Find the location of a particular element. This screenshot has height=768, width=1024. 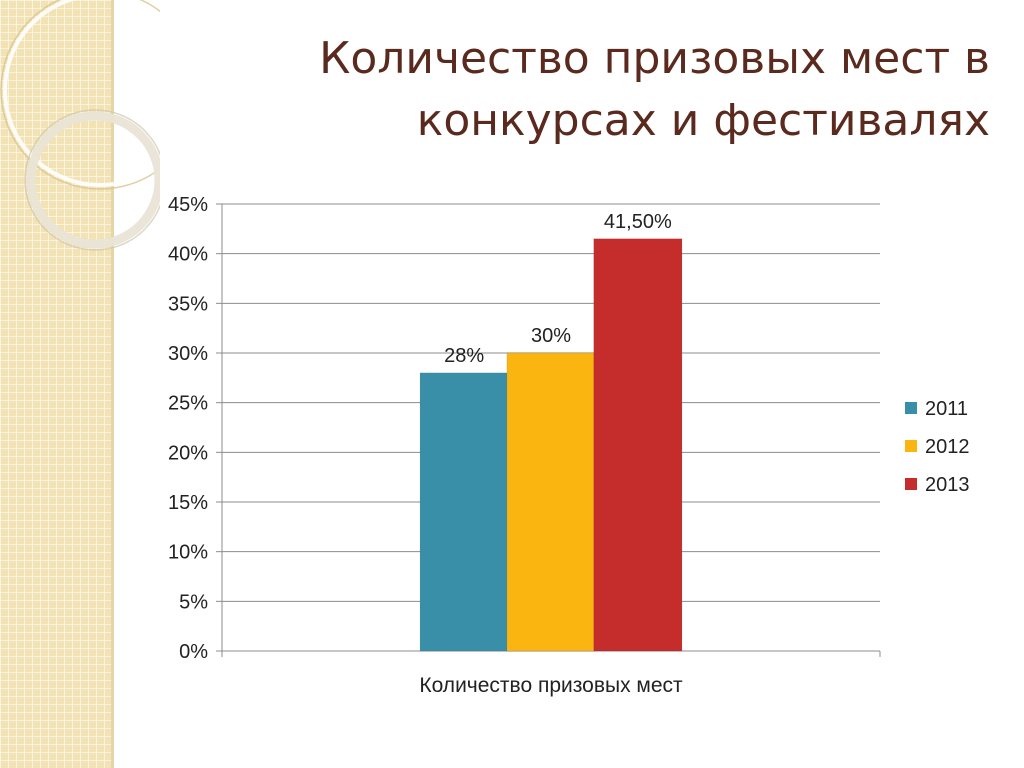

y-tick-label: 10% is located at coordinates (188, 553).